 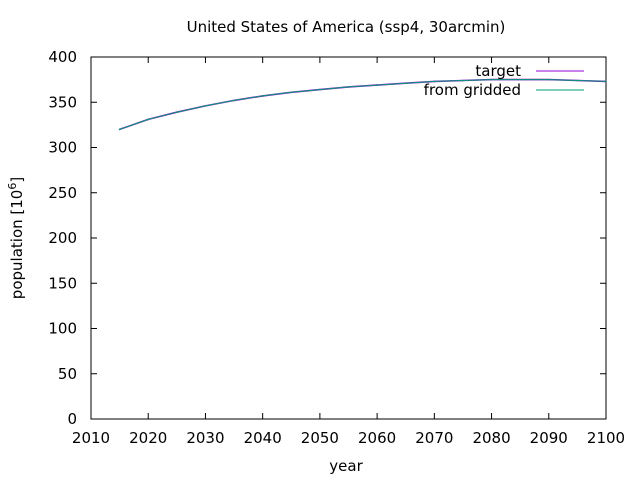 What do you see at coordinates (498, 71) in the screenshot?
I see `legend-label-target: target` at bounding box center [498, 71].